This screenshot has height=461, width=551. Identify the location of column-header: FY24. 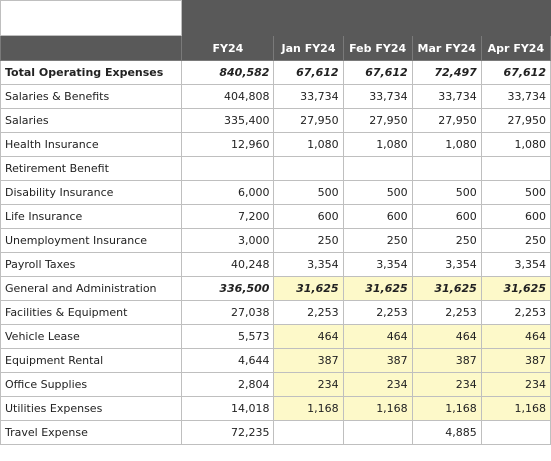
(228, 48).